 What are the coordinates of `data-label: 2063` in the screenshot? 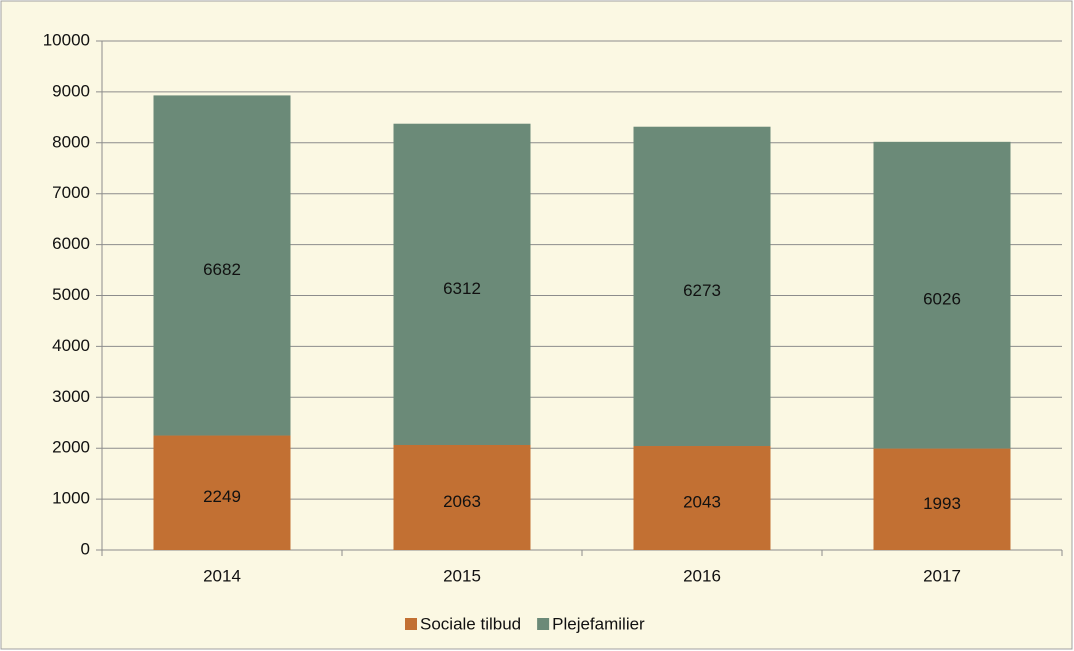 It's located at (462, 501).